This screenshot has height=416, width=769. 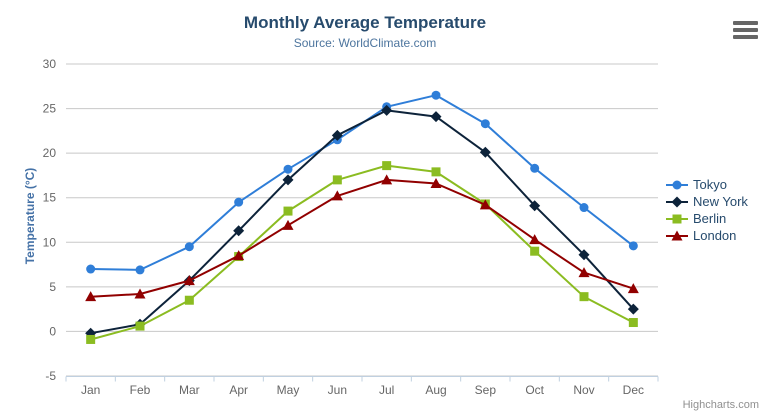 I want to click on data-point-tokyo-apr, so click(x=239, y=202).